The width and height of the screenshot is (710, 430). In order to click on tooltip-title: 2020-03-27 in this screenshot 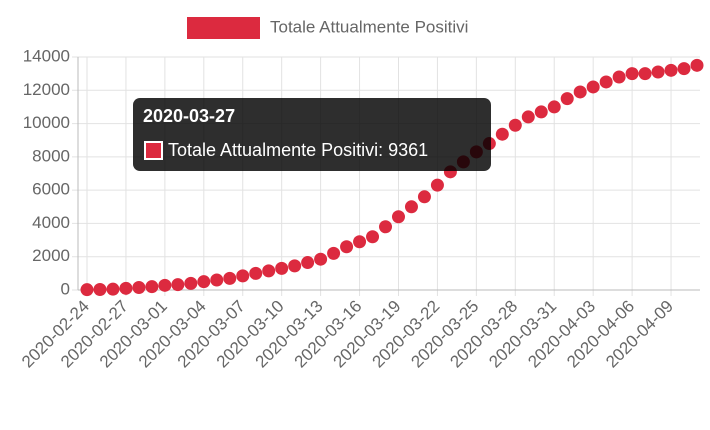, I will do `click(189, 116)`.